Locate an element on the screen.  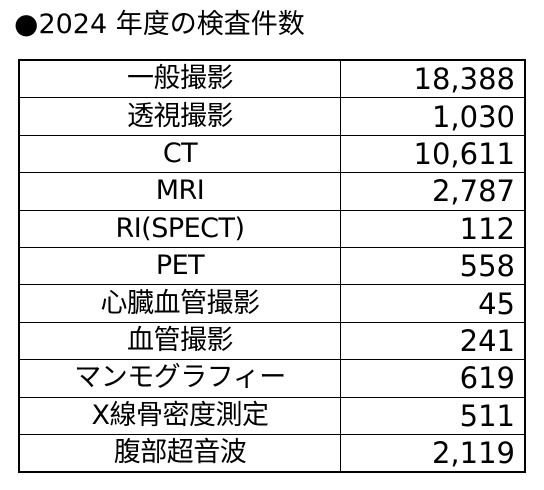
table-row: 血管撮影 241 is located at coordinates (272, 341).